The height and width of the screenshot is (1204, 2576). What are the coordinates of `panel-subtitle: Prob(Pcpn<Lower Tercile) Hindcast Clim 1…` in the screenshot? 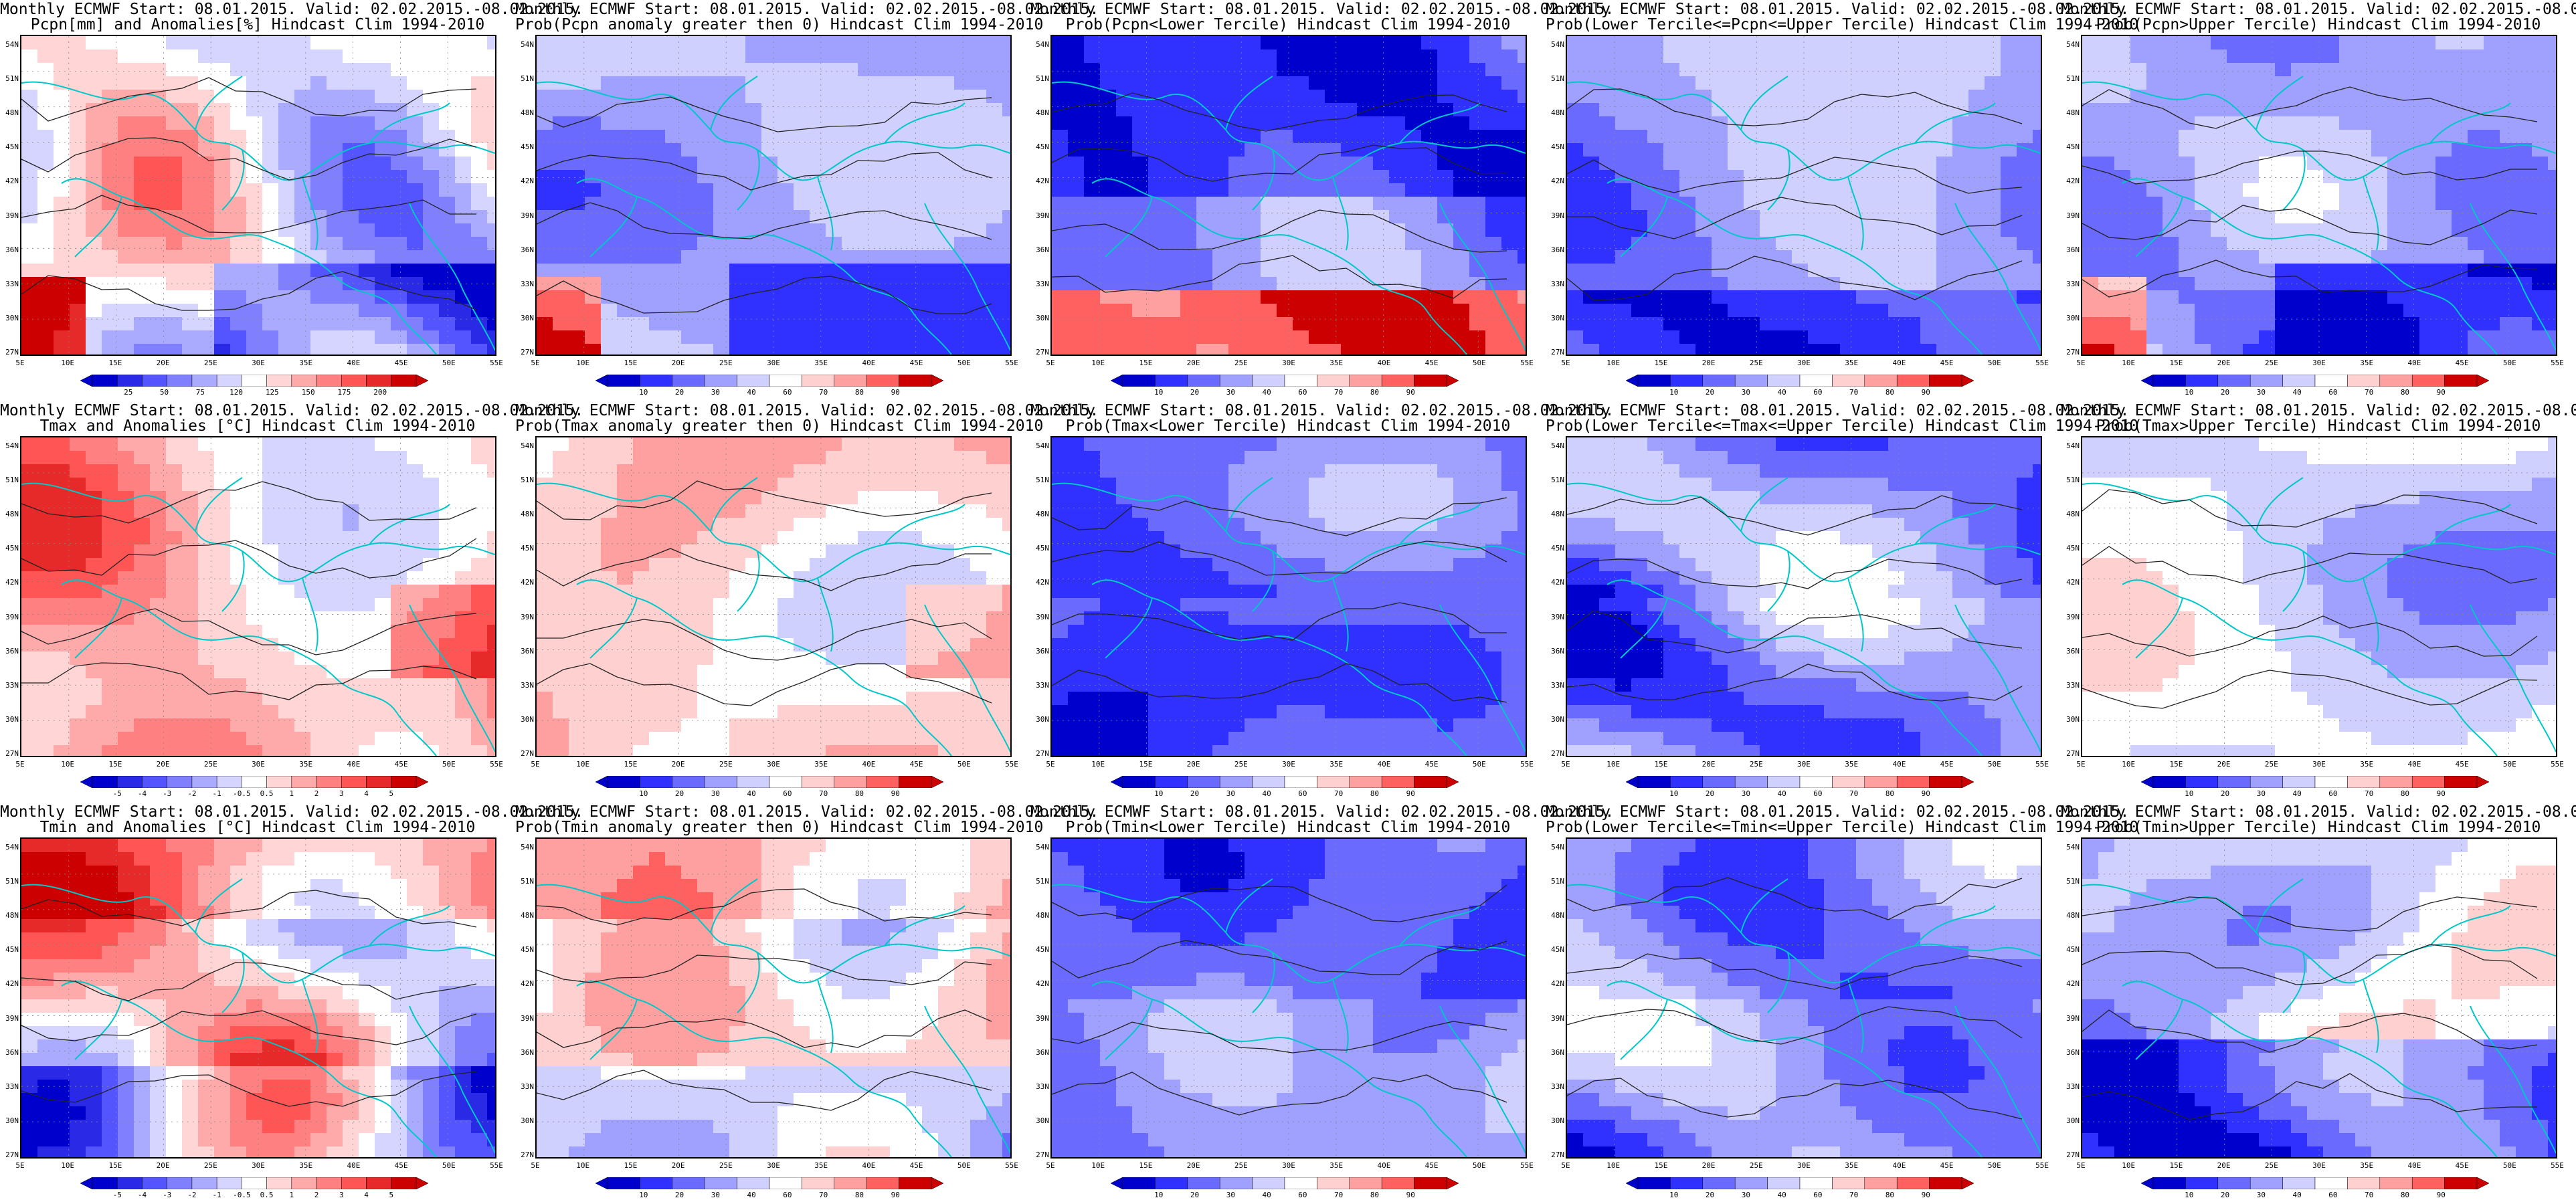 It's located at (1288, 25).